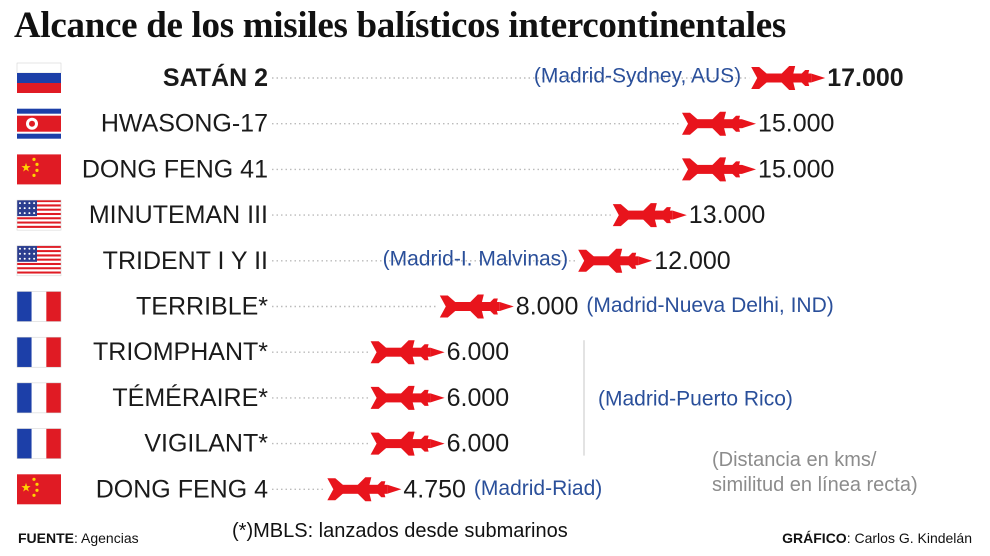  Describe the element at coordinates (400, 531) in the screenshot. I see `mbls-footnote: (*)MBLS: lanzados desde submarinos` at that location.